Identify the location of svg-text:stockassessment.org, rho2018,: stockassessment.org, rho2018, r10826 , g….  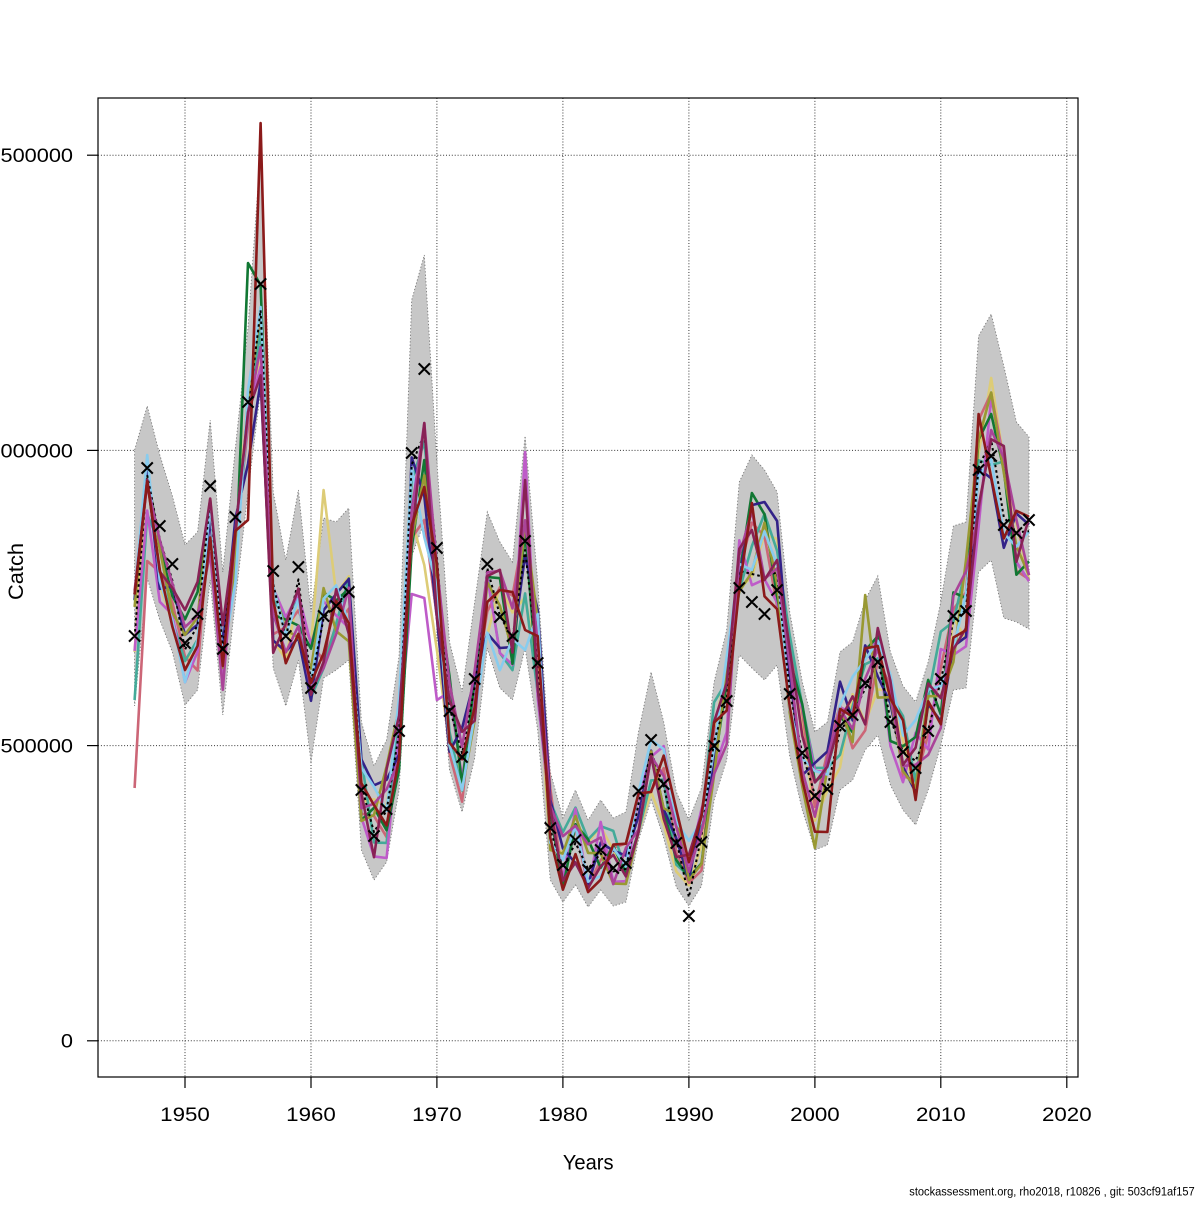
(1052, 1192).